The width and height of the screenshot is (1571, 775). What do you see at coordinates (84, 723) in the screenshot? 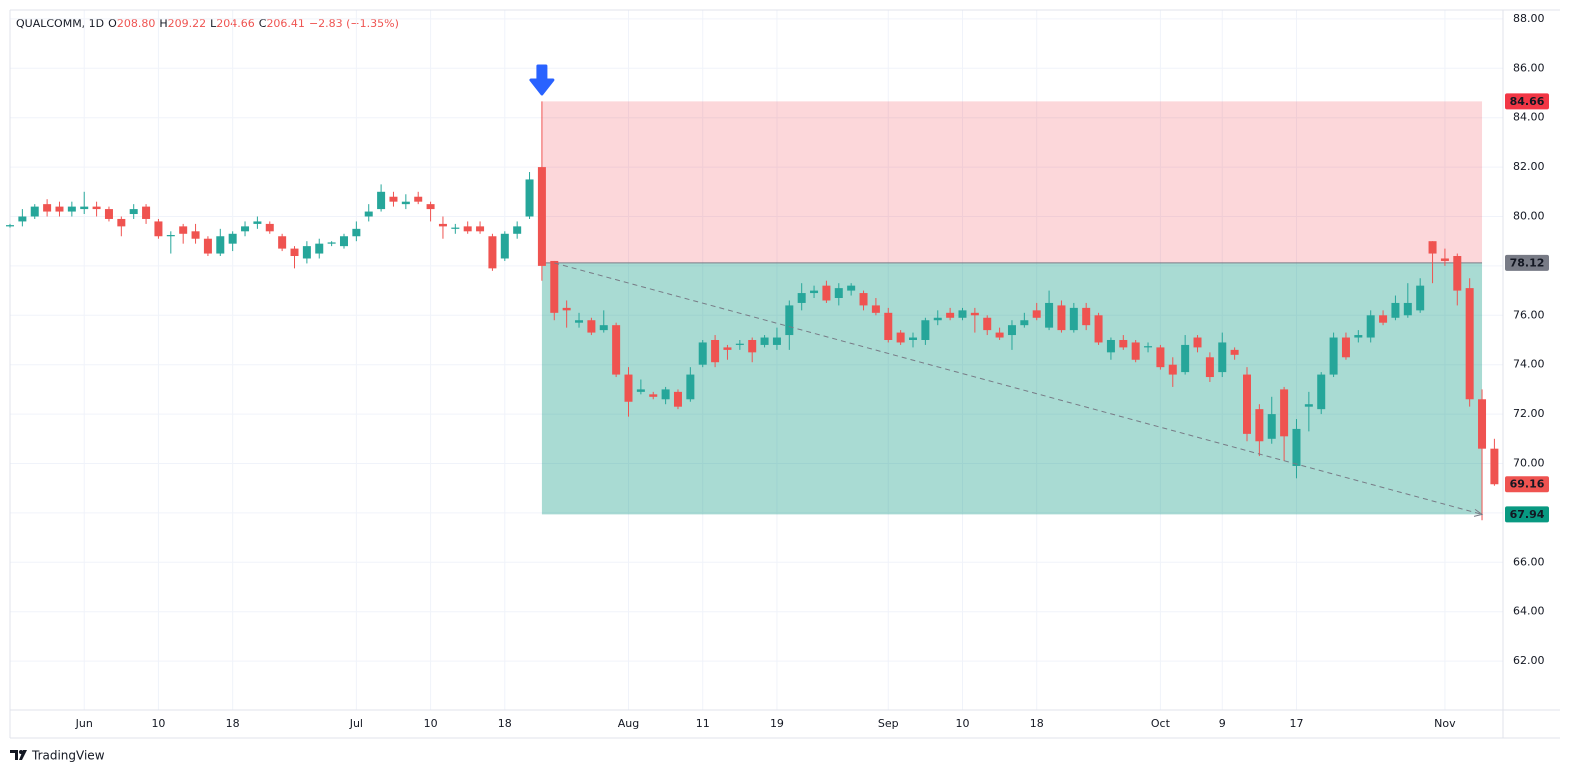
I see `x-tick-label: Jun` at bounding box center [84, 723].